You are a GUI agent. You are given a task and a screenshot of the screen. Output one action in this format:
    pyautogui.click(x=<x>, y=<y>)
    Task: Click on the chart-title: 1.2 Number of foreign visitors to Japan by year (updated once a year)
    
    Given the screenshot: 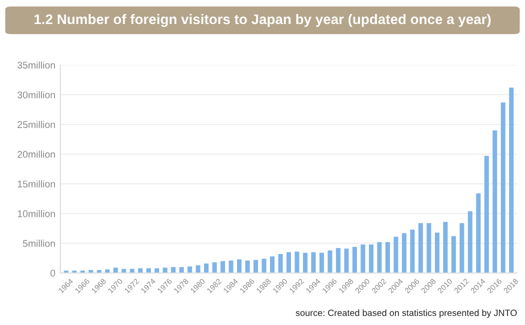 What is the action you would take?
    pyautogui.click(x=262, y=20)
    